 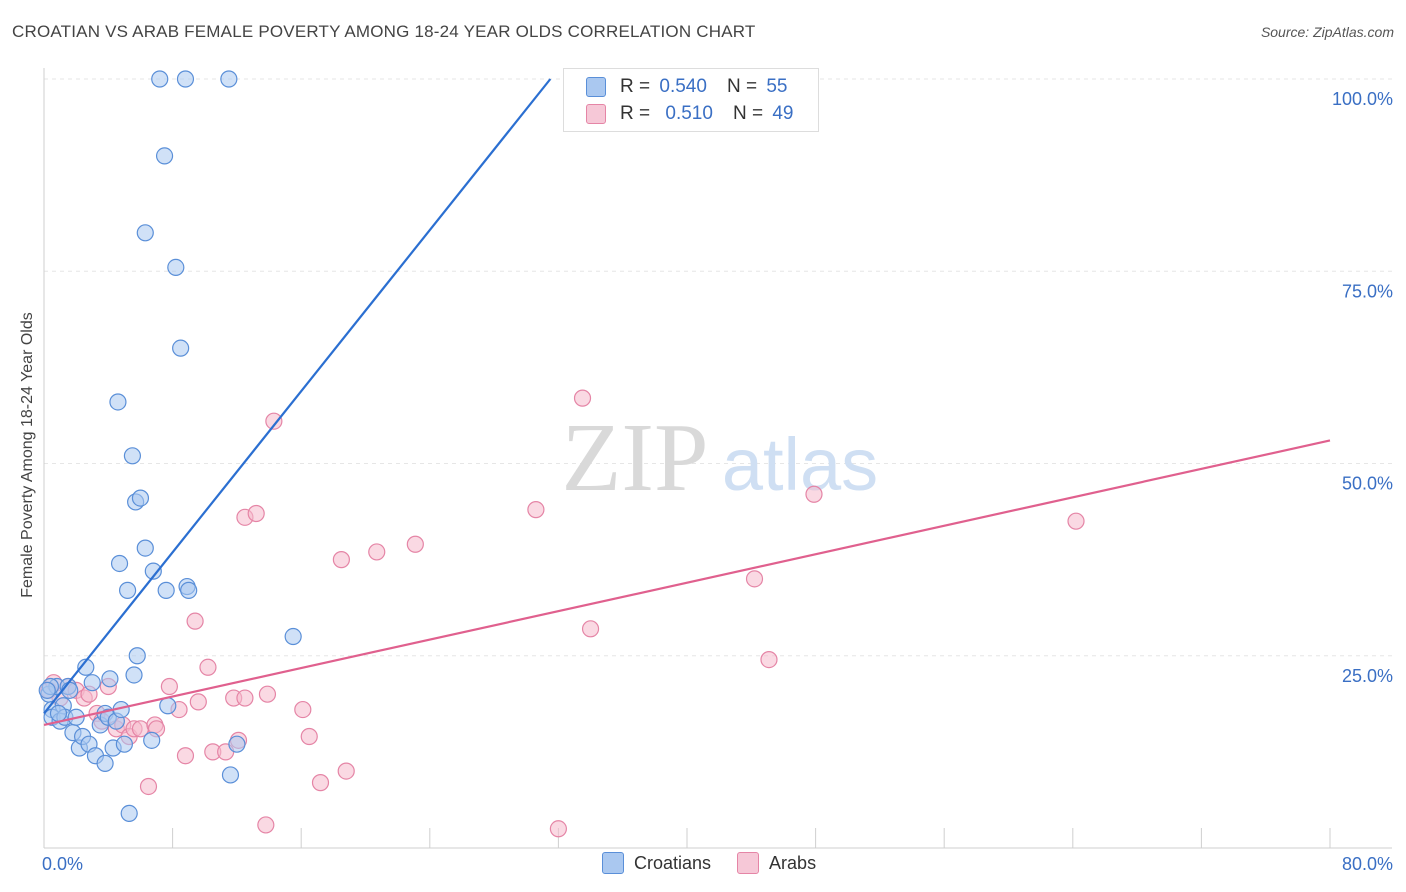 I want to click on legend-row-arabs: R = 0.510 N = 49, so click(x=689, y=114).